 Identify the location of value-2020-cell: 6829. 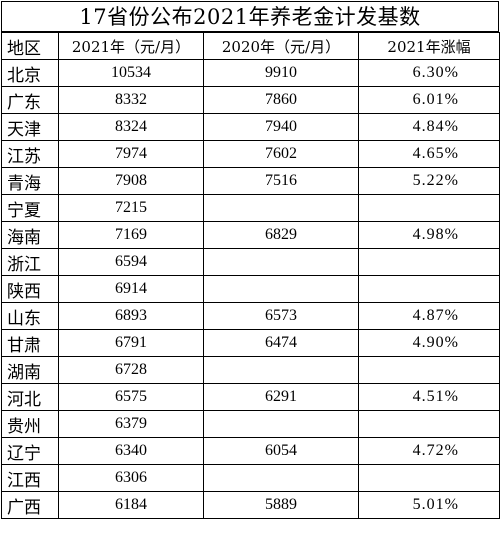
(281, 235).